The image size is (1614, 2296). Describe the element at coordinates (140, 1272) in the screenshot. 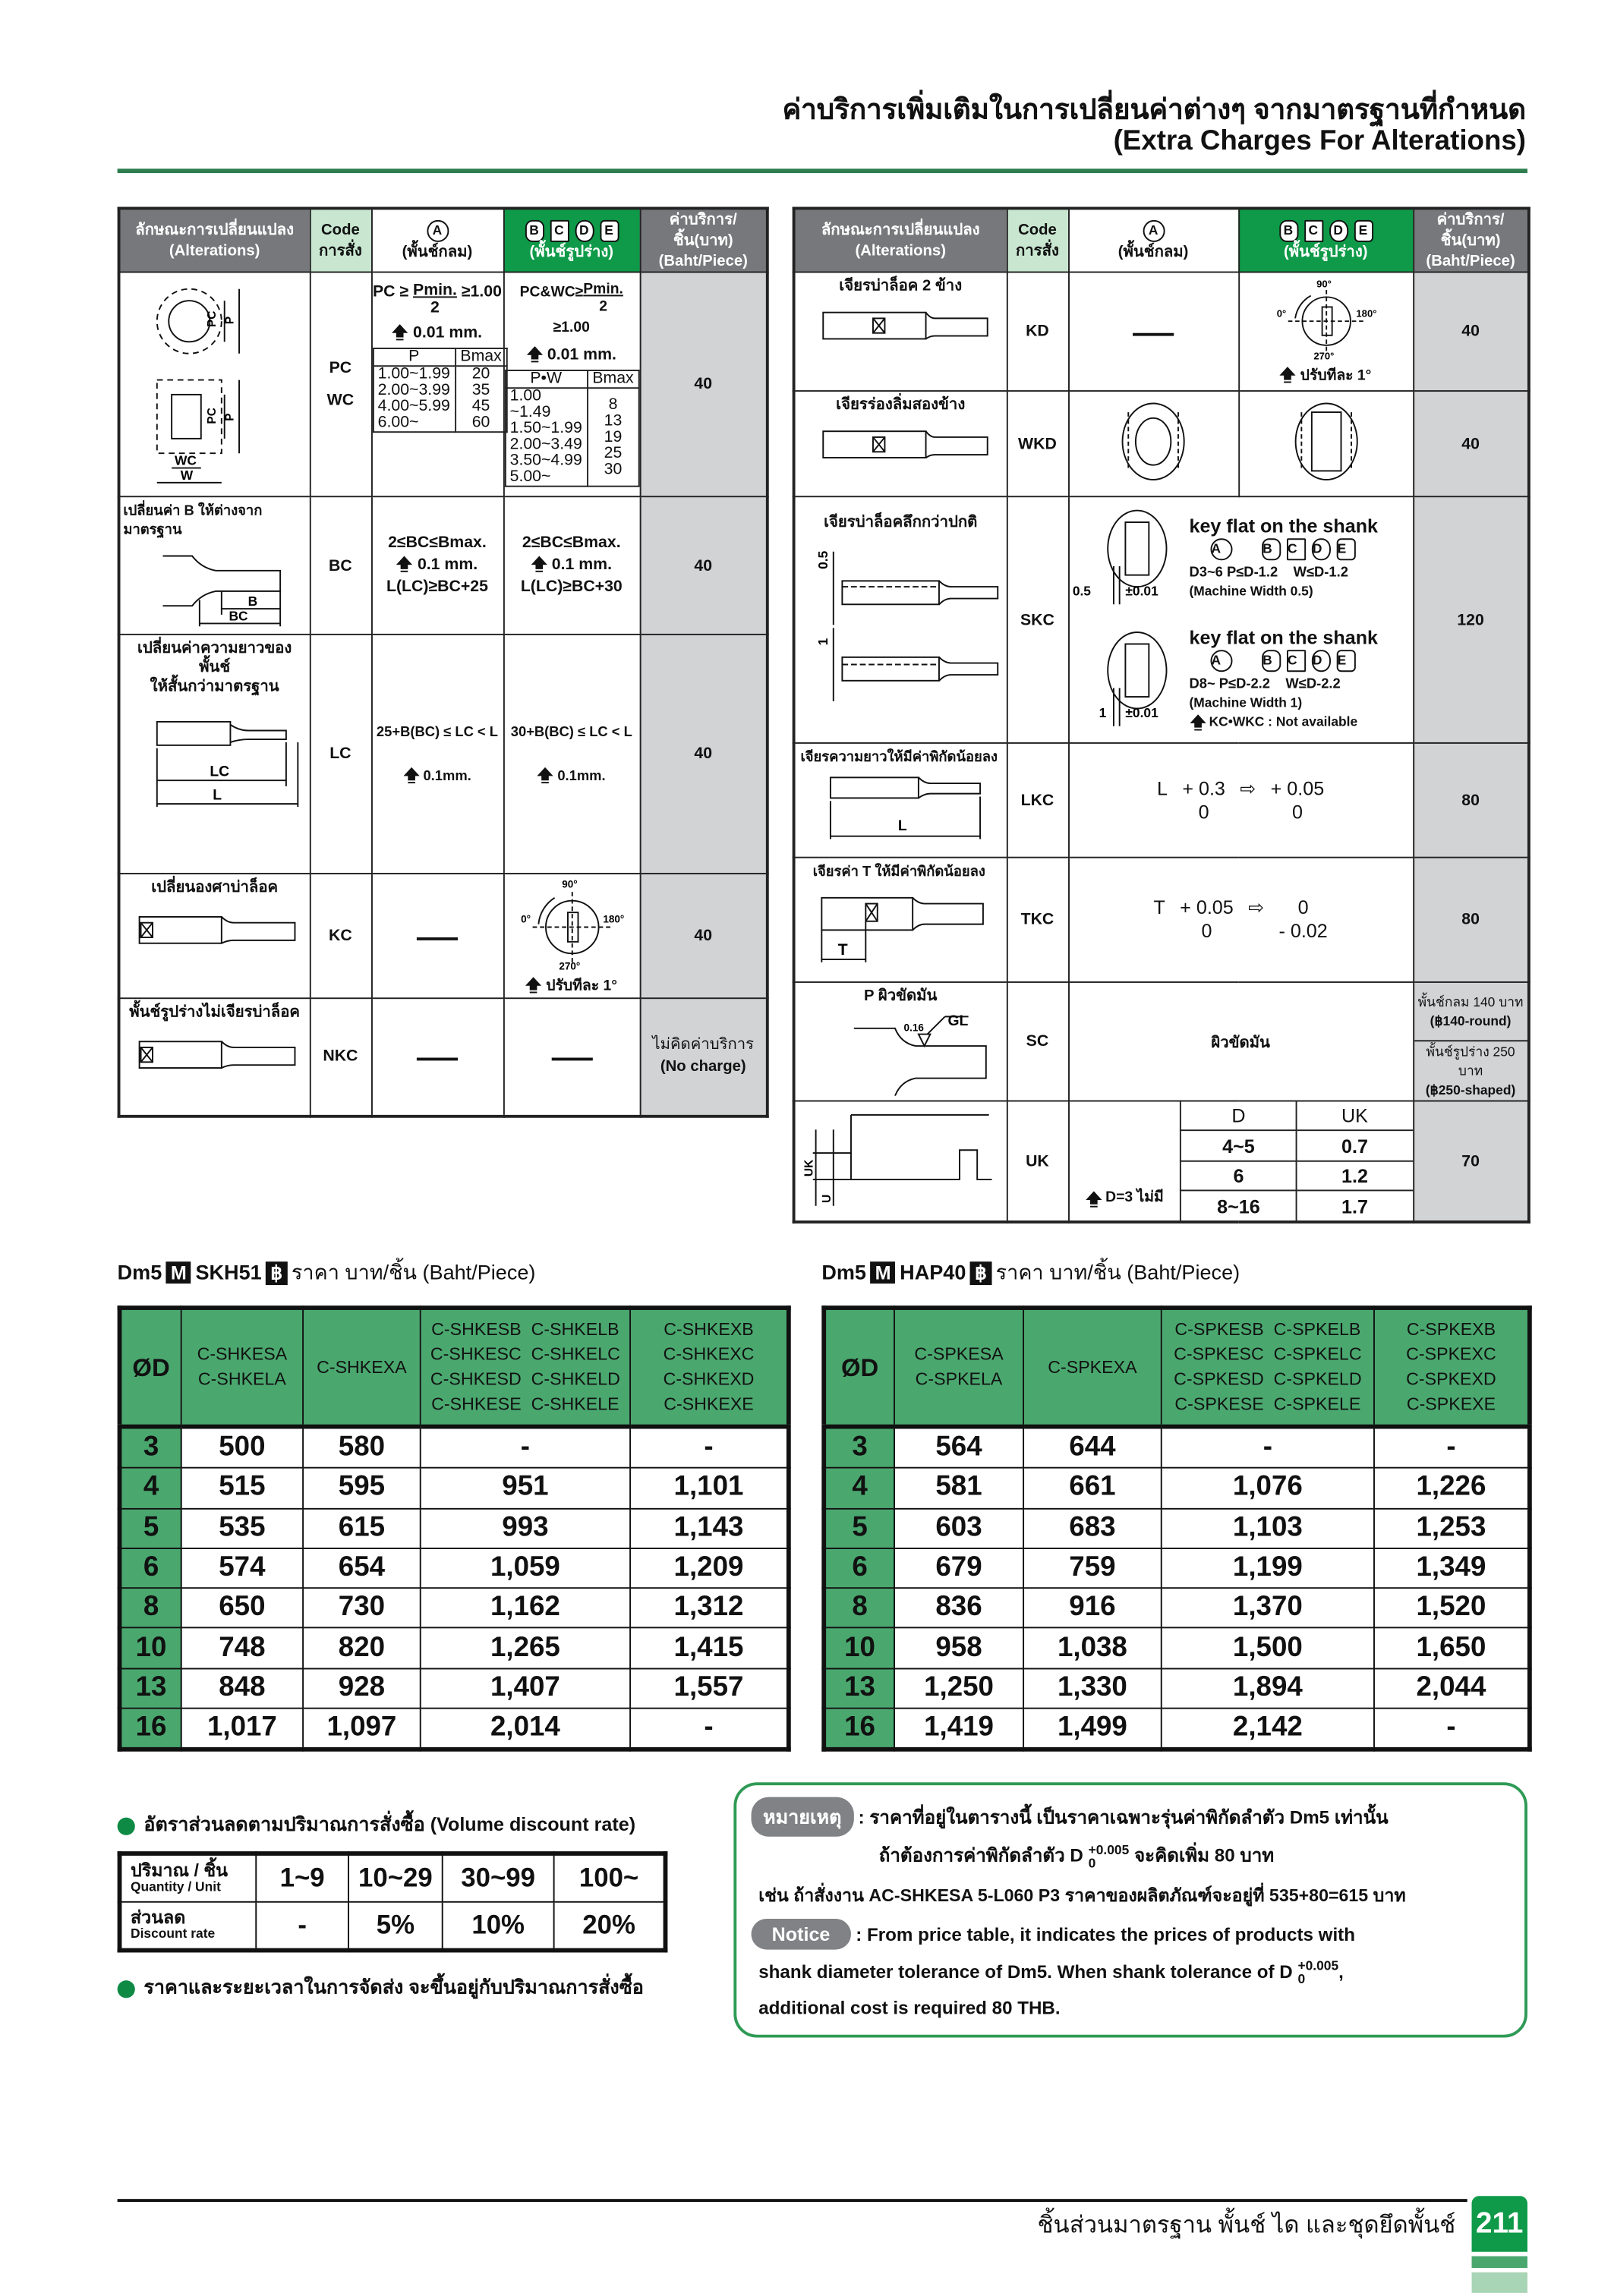

I see `title-text: Dm5` at that location.